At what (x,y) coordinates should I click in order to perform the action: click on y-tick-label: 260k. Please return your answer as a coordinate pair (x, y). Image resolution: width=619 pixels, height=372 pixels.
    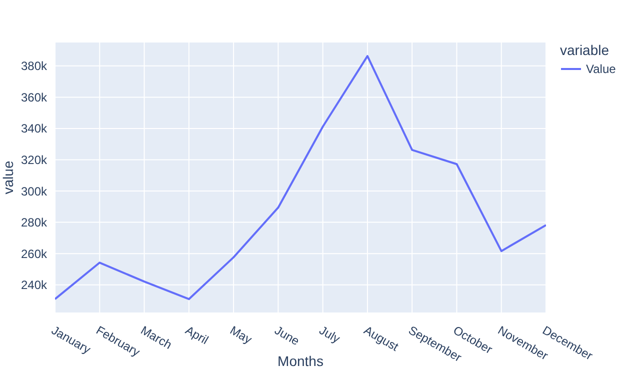
    Looking at the image, I should click on (34, 253).